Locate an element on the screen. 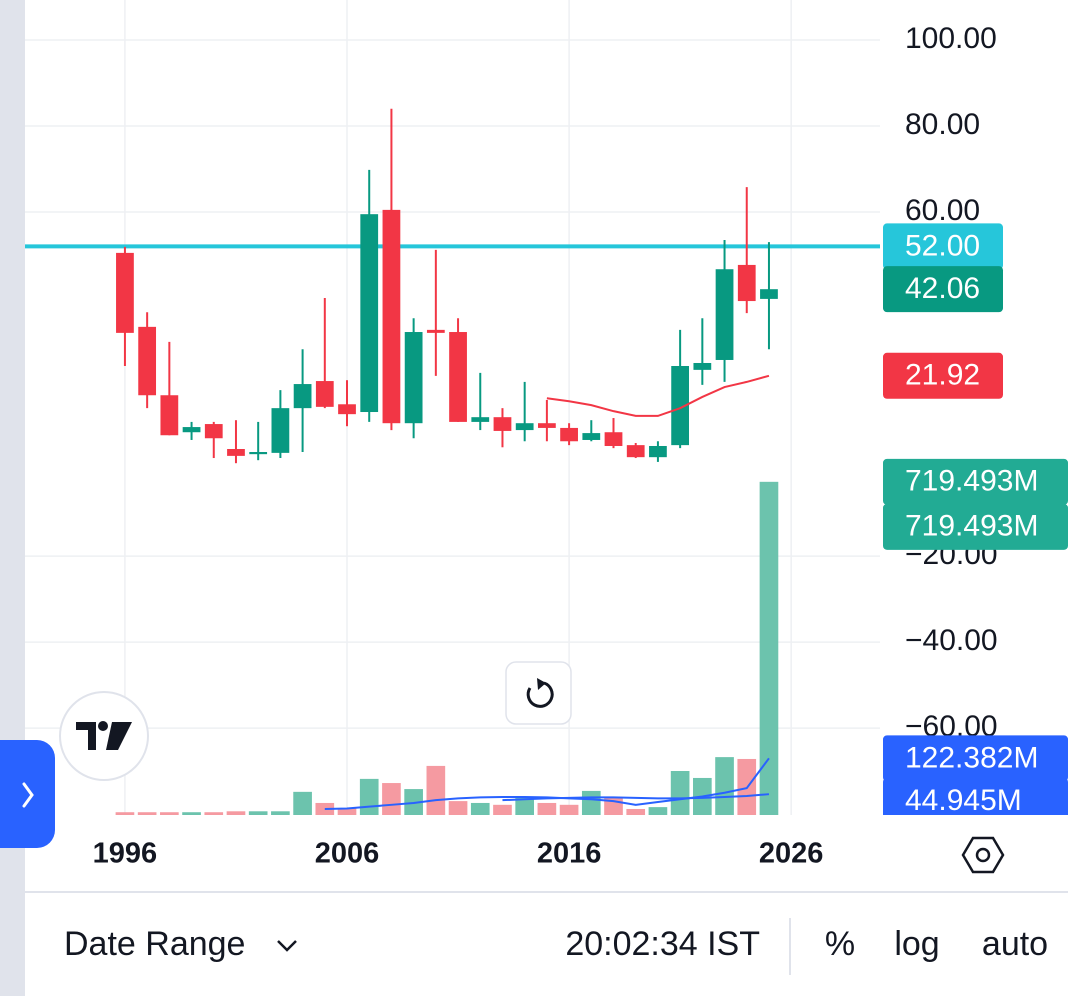 Image resolution: width=1068 pixels, height=1001 pixels. dropdown-icon is located at coordinates (287, 946).